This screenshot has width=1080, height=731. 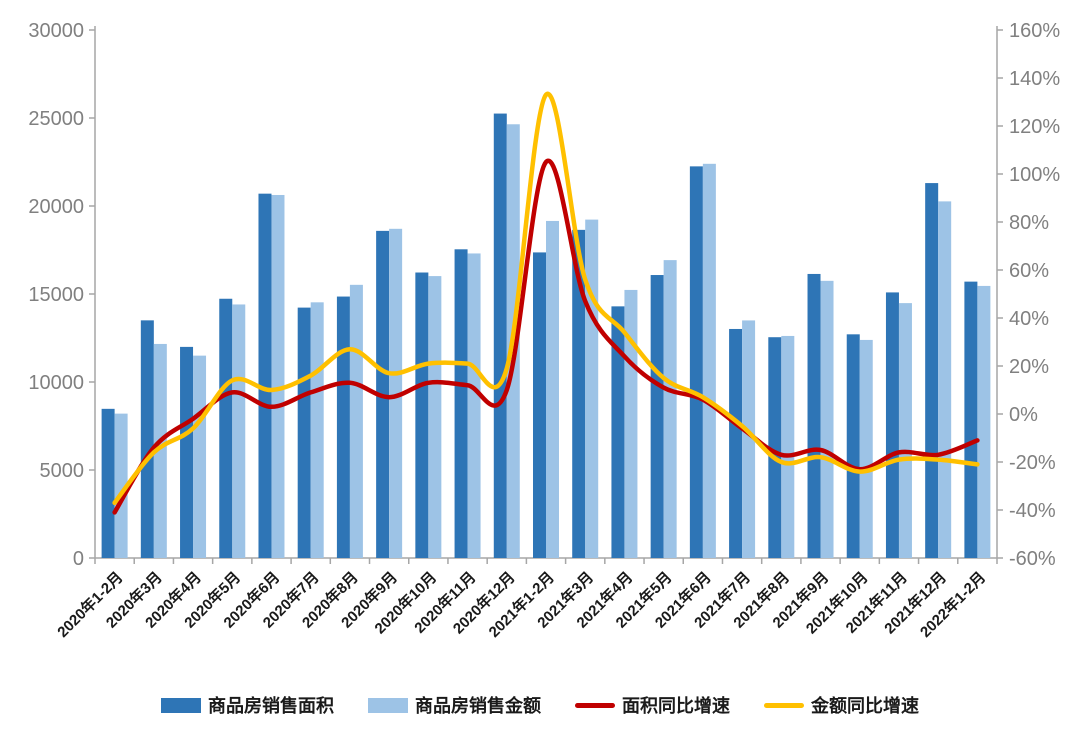 I want to click on right-axis-tick-label: 140%, so click(x=1034, y=79).